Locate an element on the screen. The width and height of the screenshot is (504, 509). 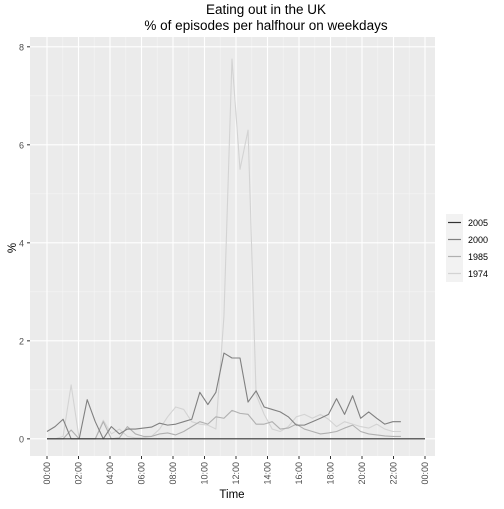
x-axis-label: Time is located at coordinates (231, 495).